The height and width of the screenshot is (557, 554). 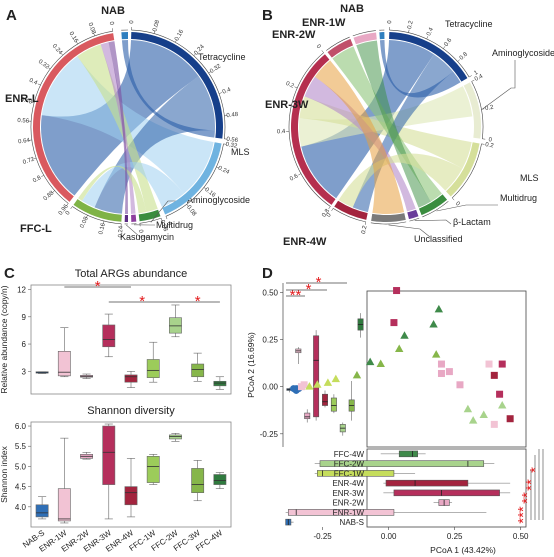 I want to click on chord-label-mls: MLS, so click(x=240, y=152).